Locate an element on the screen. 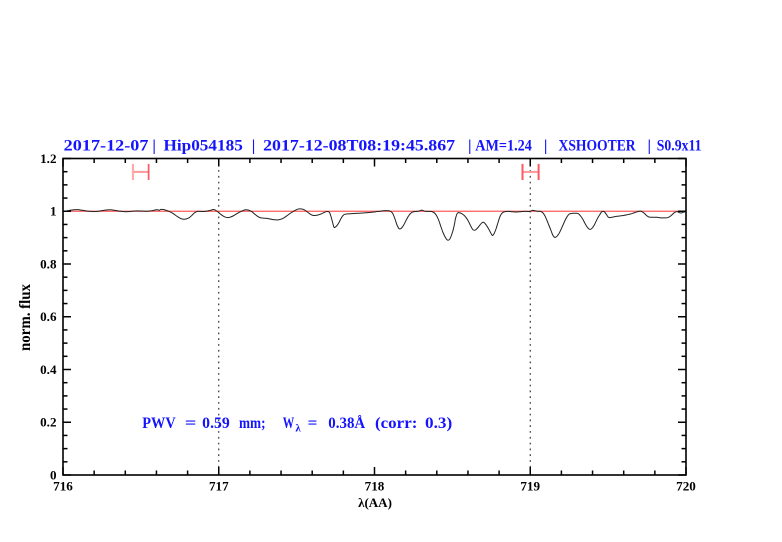 Image resolution: width=782 pixels, height=542 pixels. svg-text: 2017-12-07 is located at coordinates (106, 145).